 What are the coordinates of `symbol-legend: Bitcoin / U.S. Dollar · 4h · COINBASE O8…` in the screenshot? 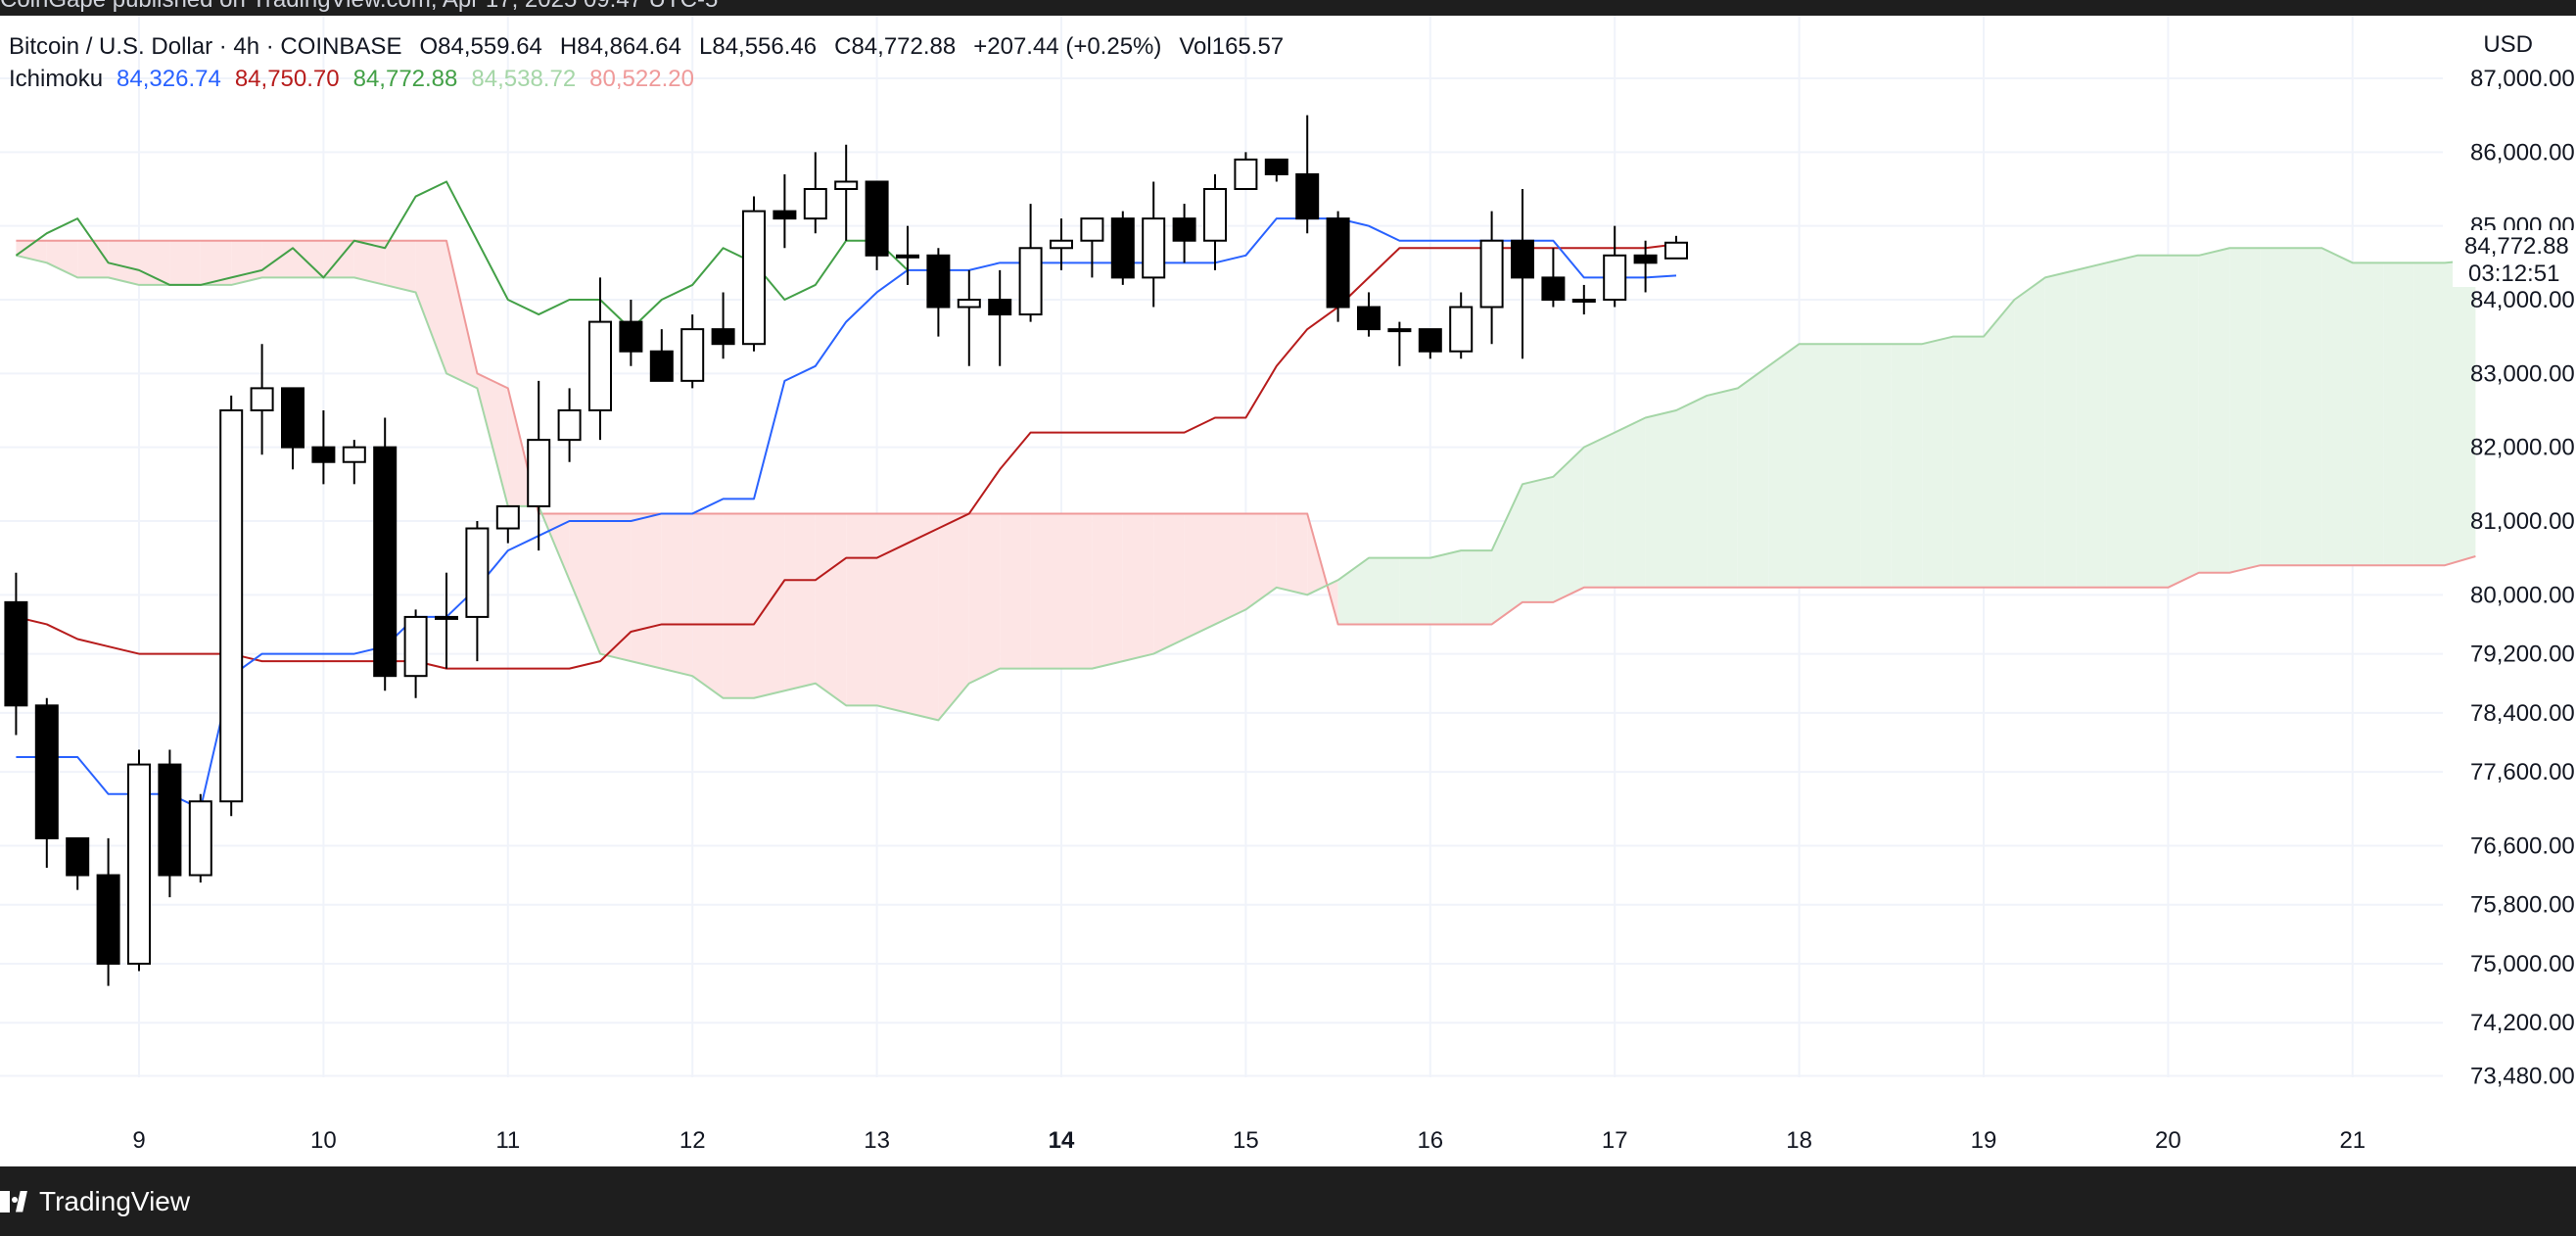 It's located at (647, 47).